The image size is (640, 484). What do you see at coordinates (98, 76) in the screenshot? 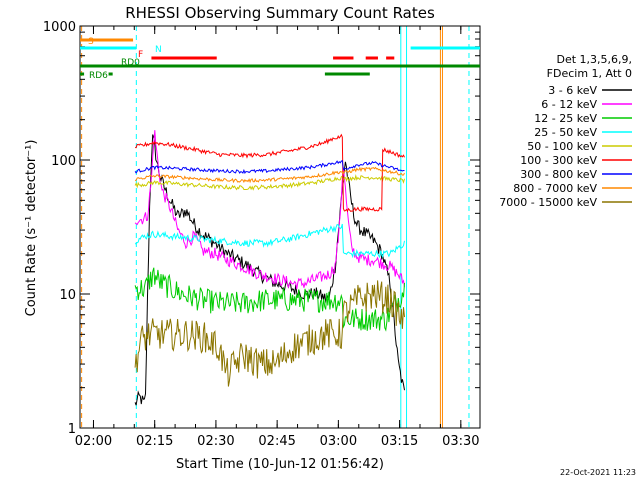
I see `flag-bar-label-rd6: RD6` at bounding box center [98, 76].